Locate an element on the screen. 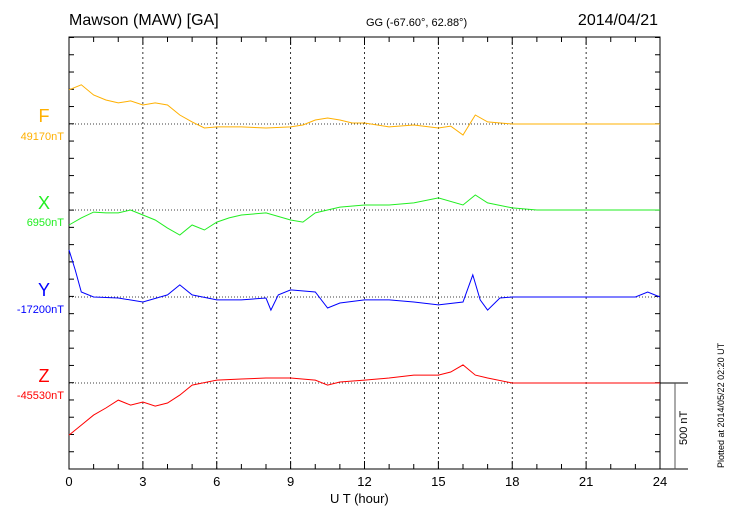  x-tick-label: 18 is located at coordinates (512, 481).